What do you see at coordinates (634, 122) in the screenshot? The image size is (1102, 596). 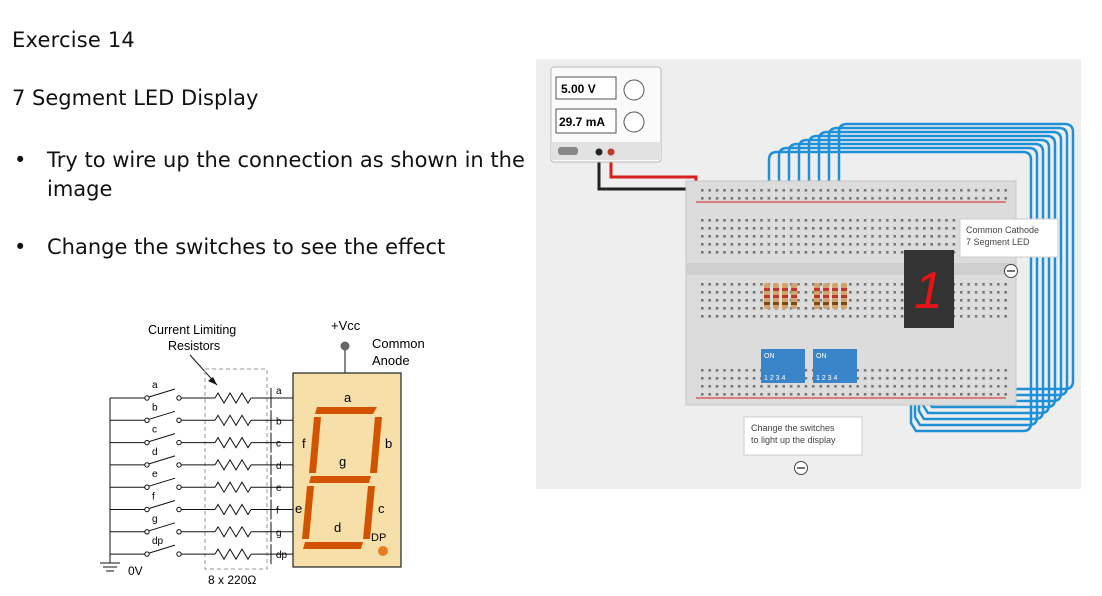 I see `current-knob` at bounding box center [634, 122].